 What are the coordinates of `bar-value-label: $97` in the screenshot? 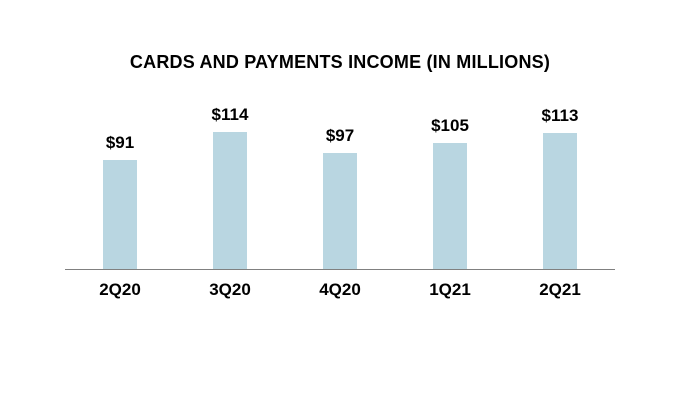 It's located at (340, 135).